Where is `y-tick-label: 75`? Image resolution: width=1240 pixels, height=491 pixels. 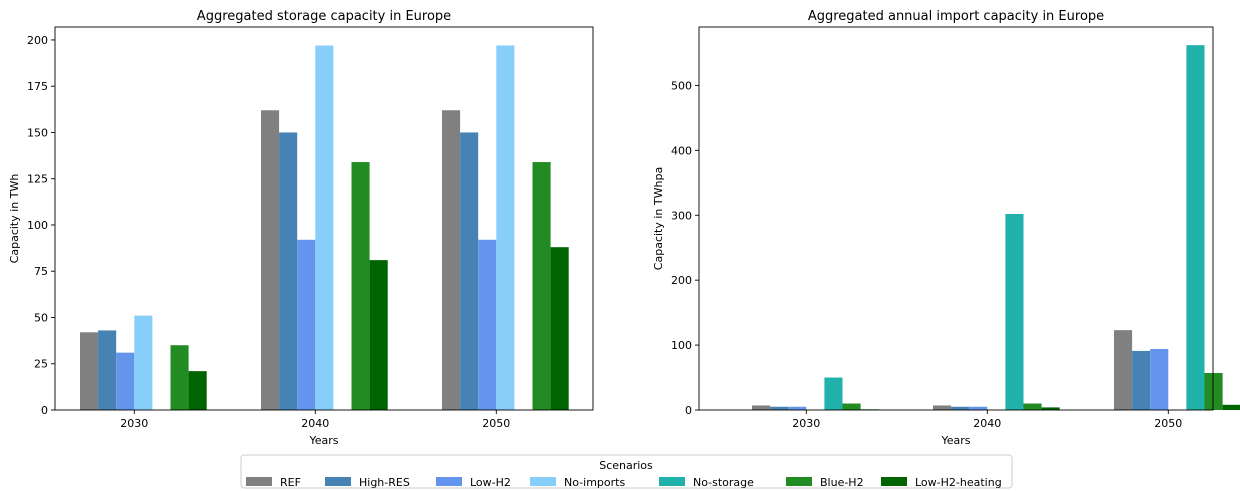 y-tick-label: 75 is located at coordinates (41, 271).